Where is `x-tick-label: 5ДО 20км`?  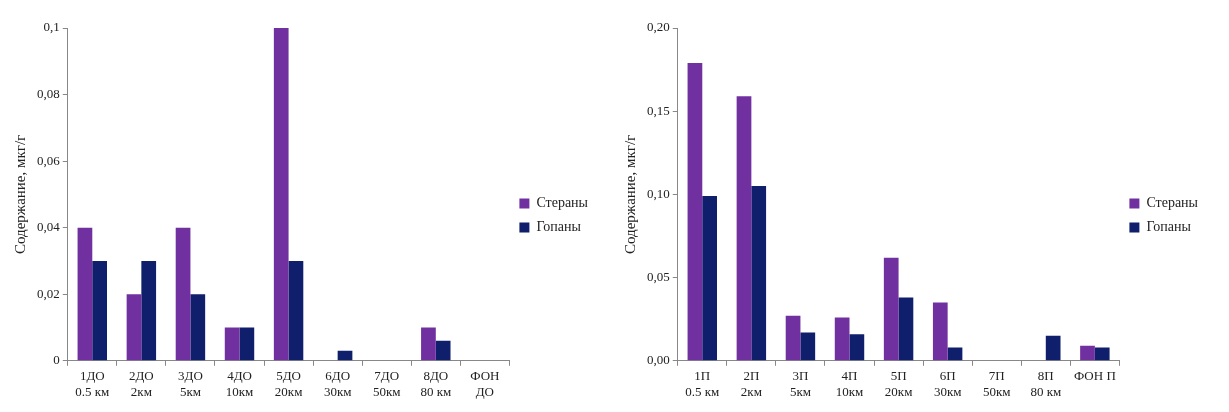 x-tick-label: 5ДО 20км is located at coordinates (288, 383).